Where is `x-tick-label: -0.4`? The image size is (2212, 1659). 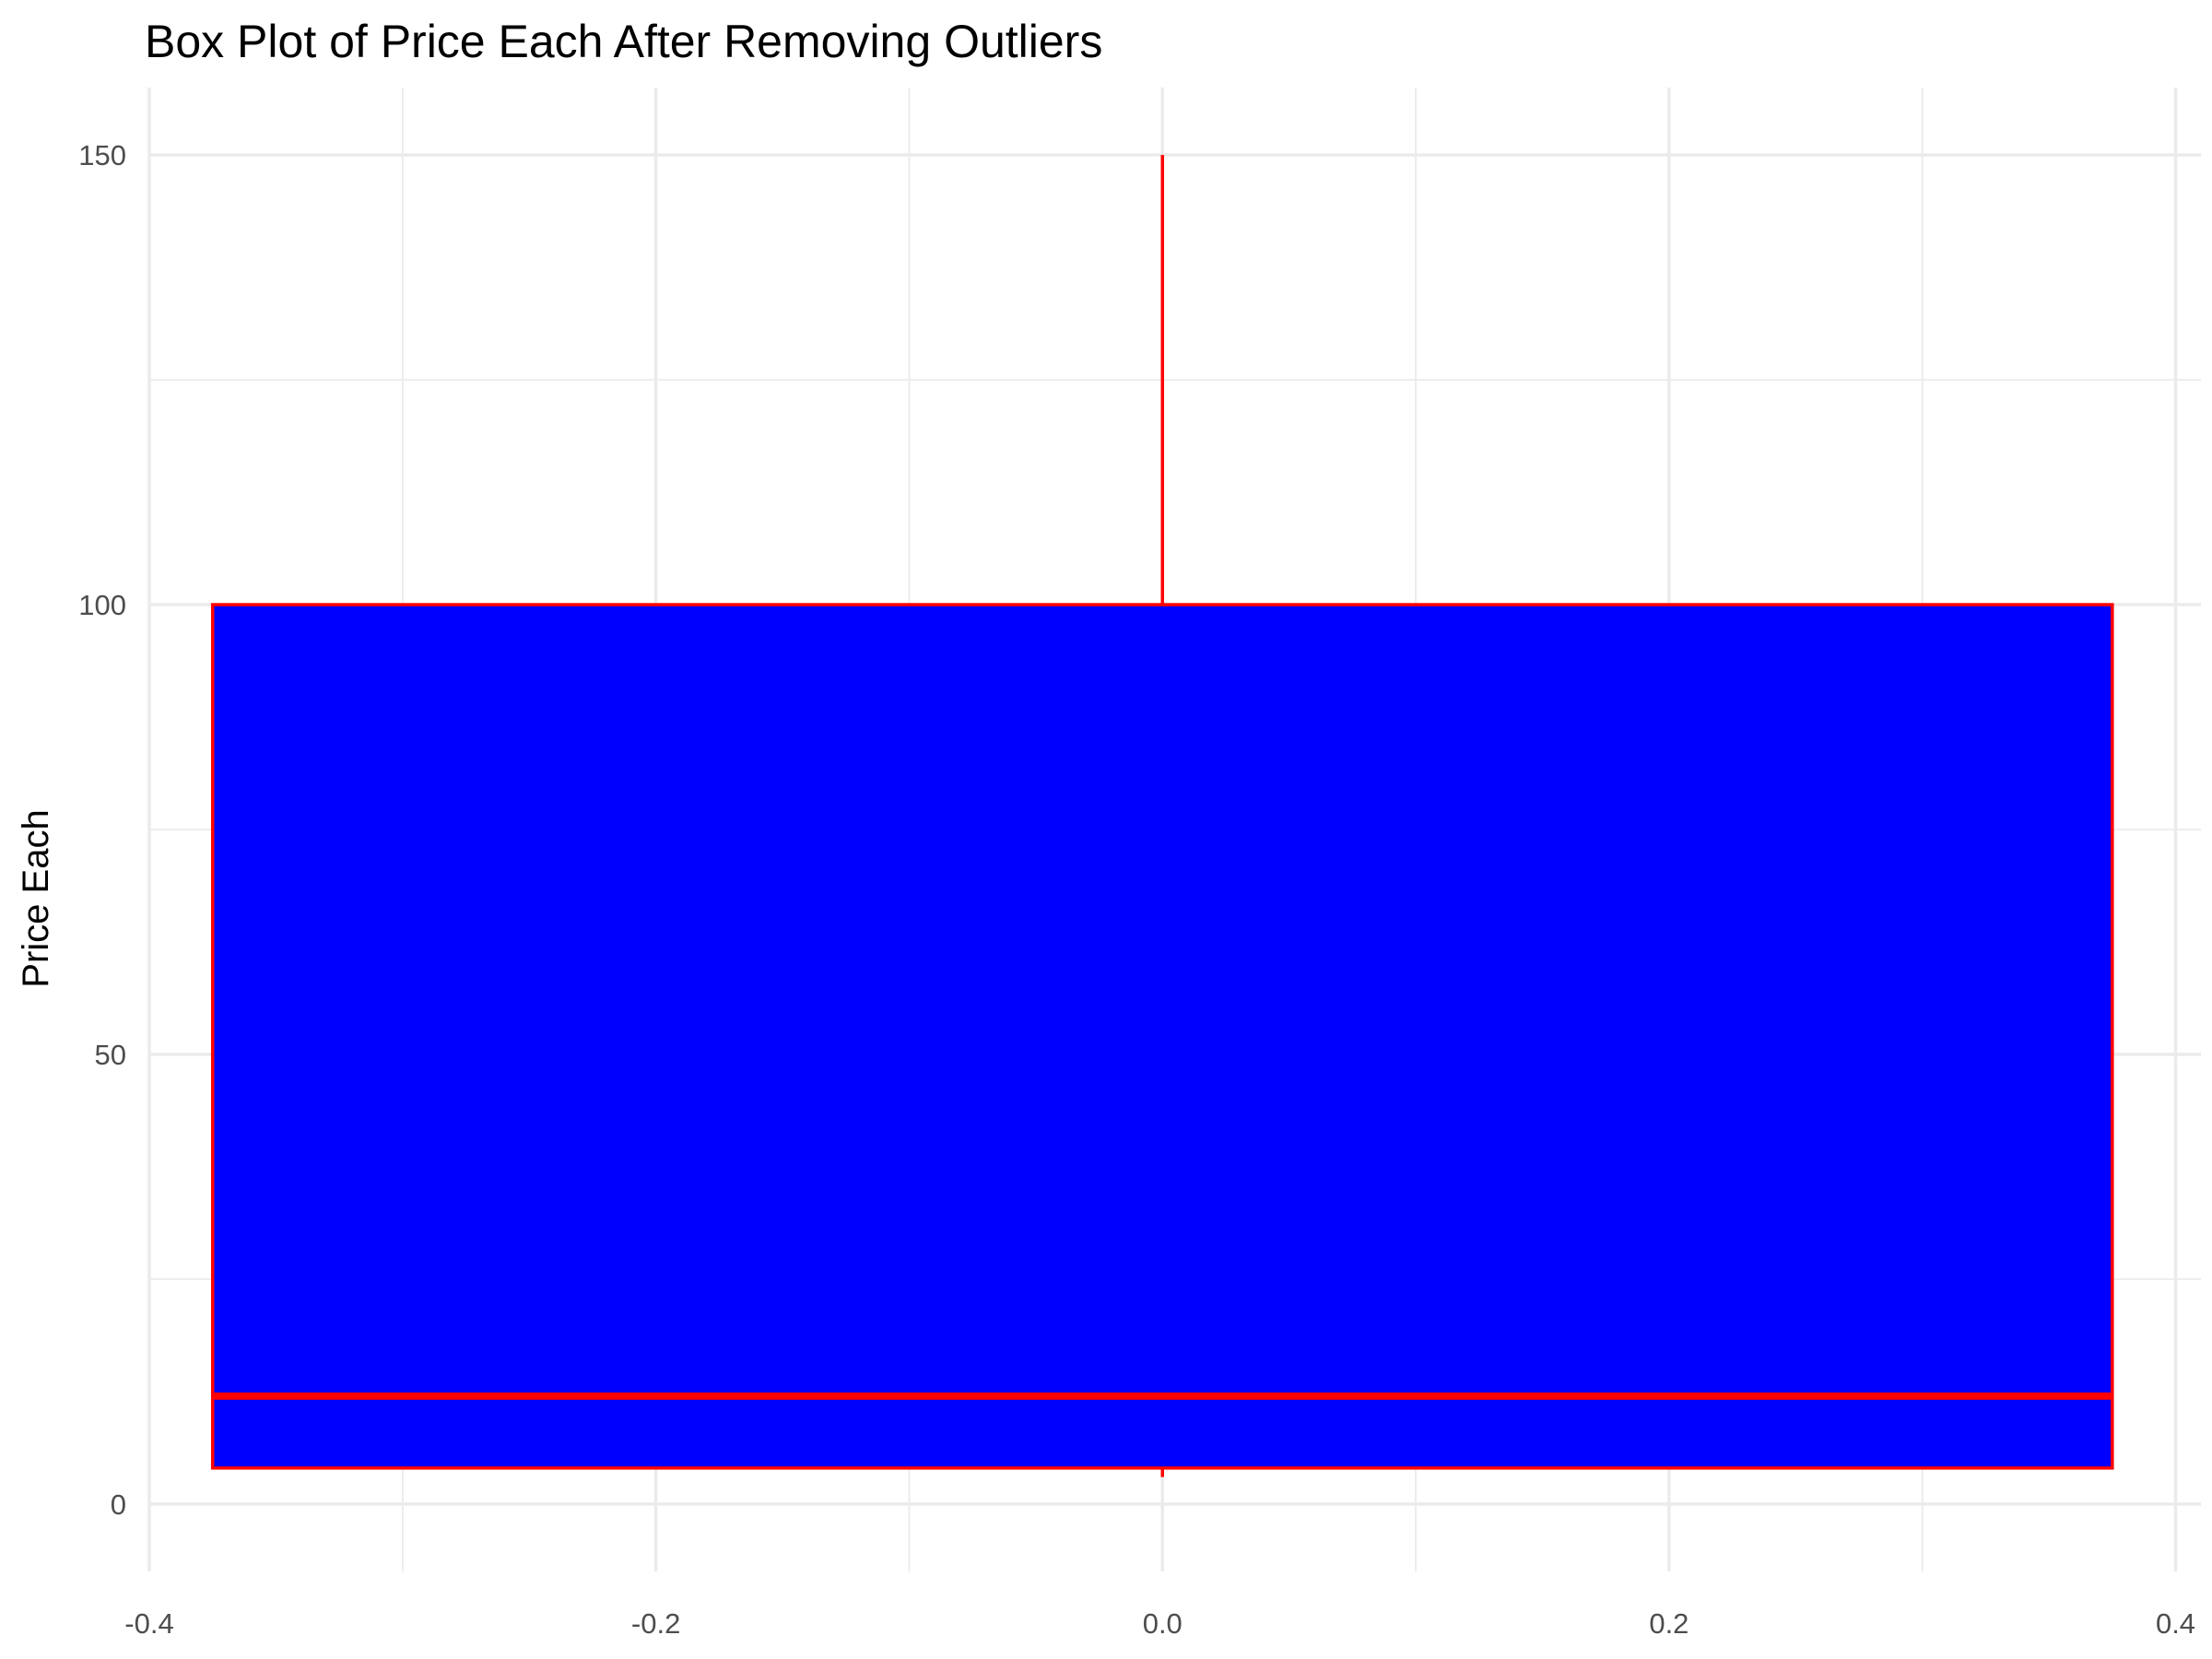 x-tick-label: -0.4 is located at coordinates (148, 1623).